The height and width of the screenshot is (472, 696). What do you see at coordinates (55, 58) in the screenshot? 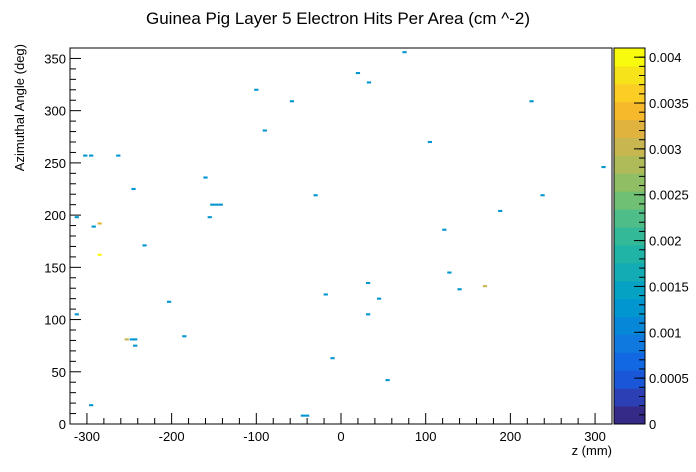
I see `y-tick-label: 350` at bounding box center [55, 58].